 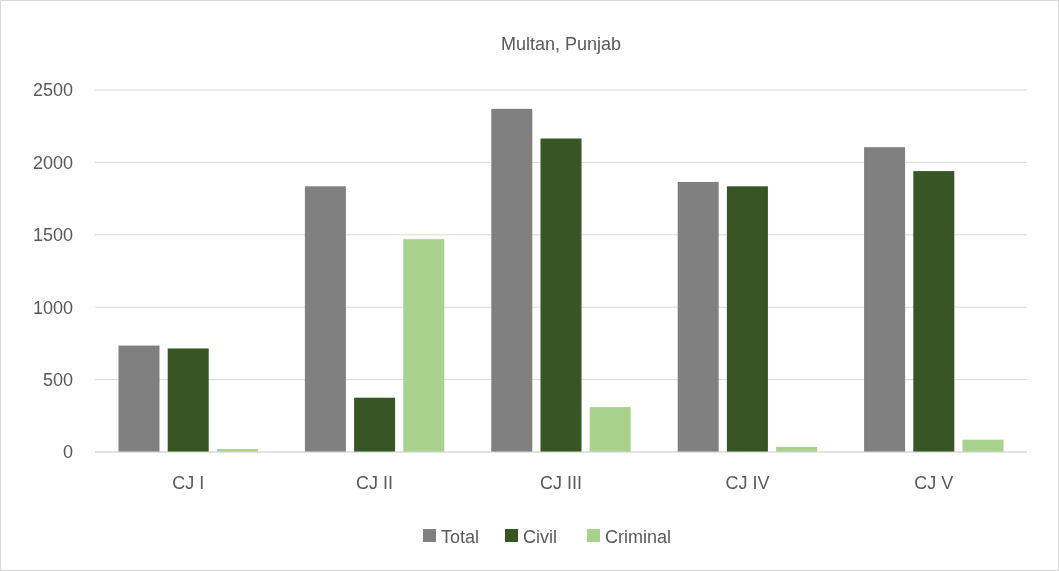 What do you see at coordinates (375, 483) in the screenshot?
I see `x-tick-label: CJ II` at bounding box center [375, 483].